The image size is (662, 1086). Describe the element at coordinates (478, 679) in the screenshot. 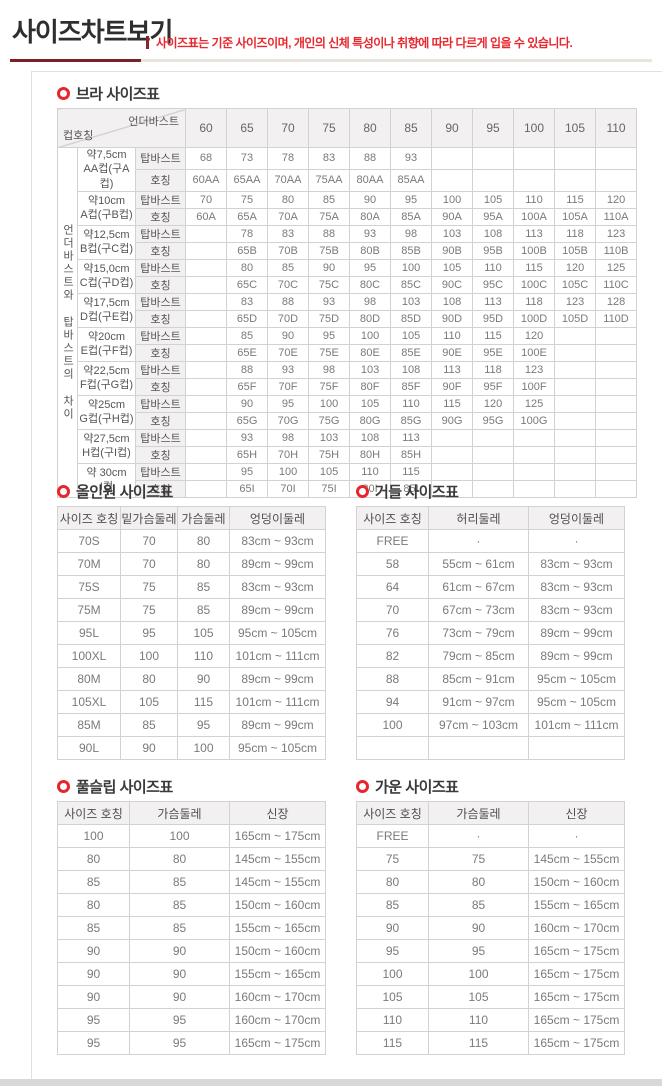

I see `table-cell: 85cm ~ 91cm` at that location.